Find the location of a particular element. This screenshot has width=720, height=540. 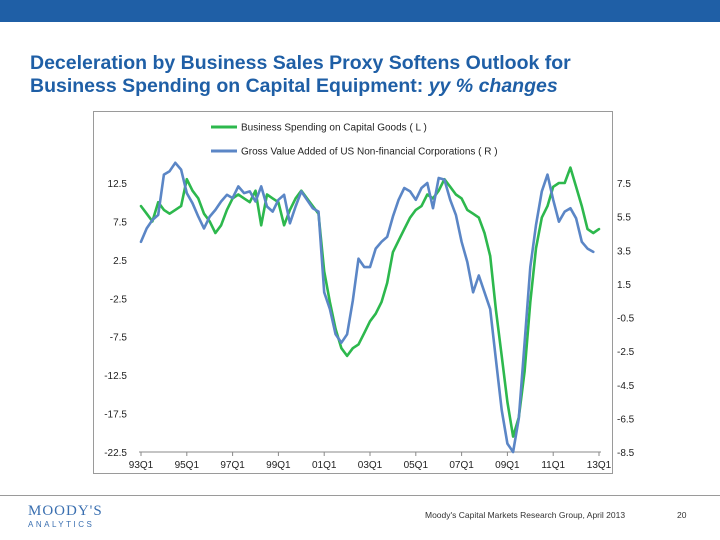

right-axis-tick-label: -4.5 is located at coordinates (626, 386).